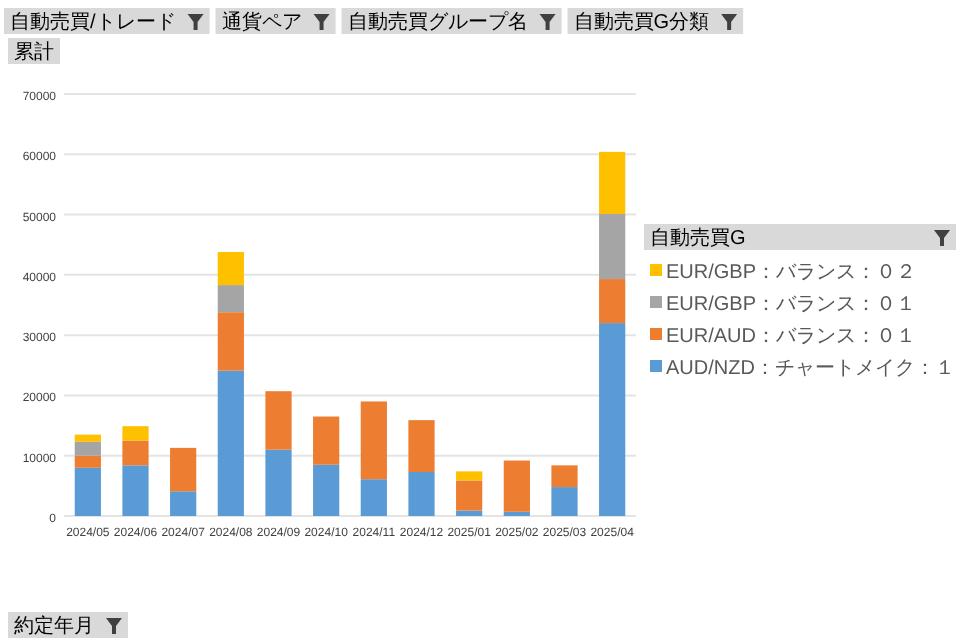  What do you see at coordinates (437, 22) in the screenshot?
I see `text: 自動売買グループ名` at bounding box center [437, 22].